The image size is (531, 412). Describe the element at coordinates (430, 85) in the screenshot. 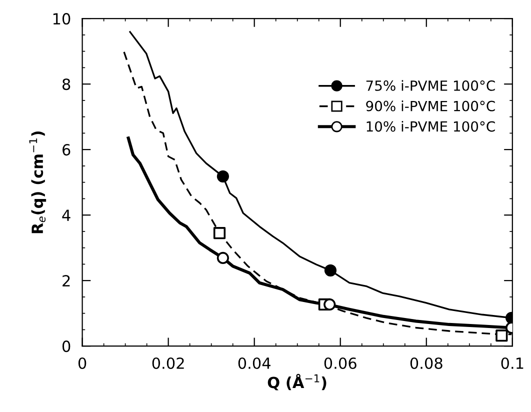

I see `legend-label: 75% i-PVME 100°C` at that location.